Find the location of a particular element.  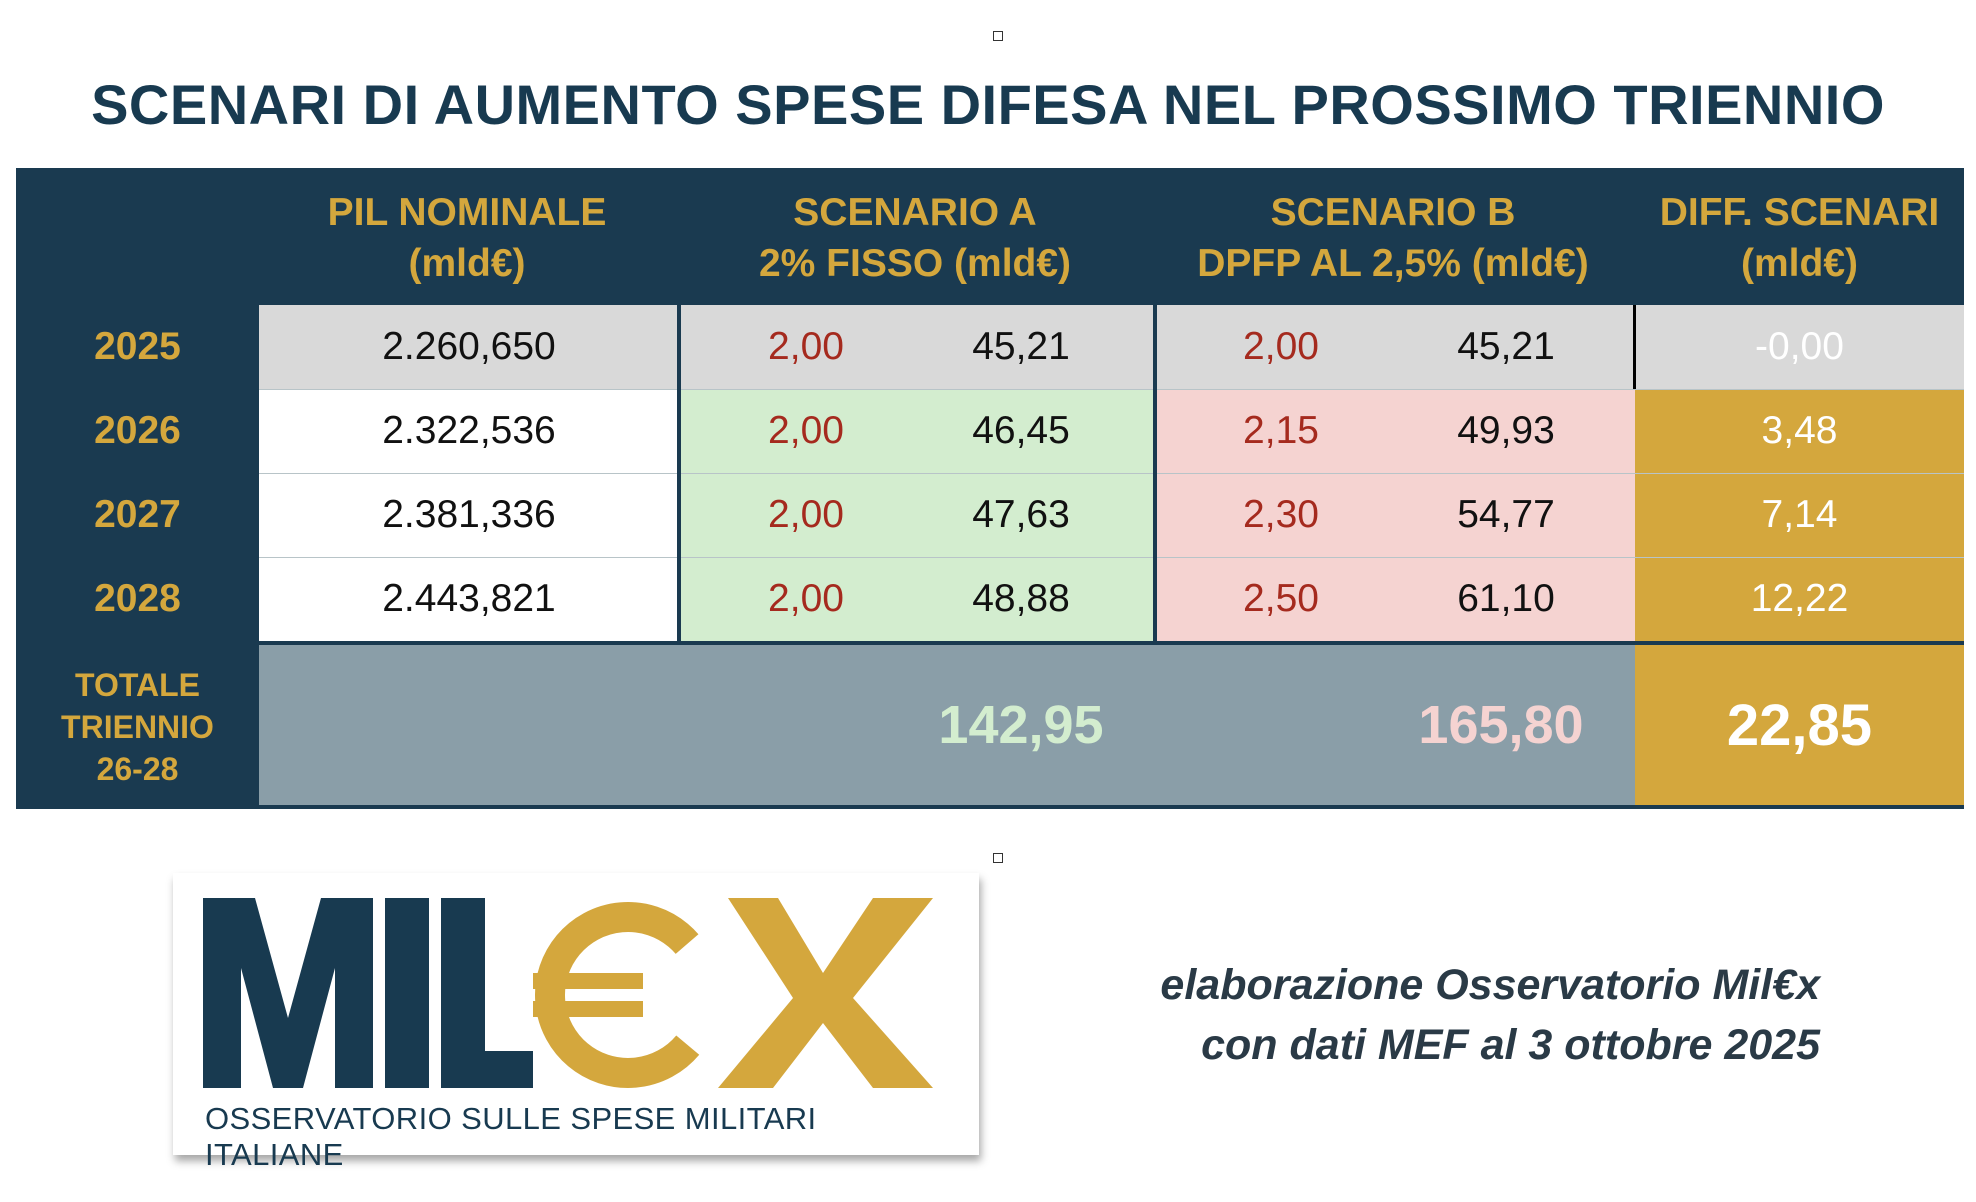

scenario-a-value: 46,45 is located at coordinates (1021, 430).